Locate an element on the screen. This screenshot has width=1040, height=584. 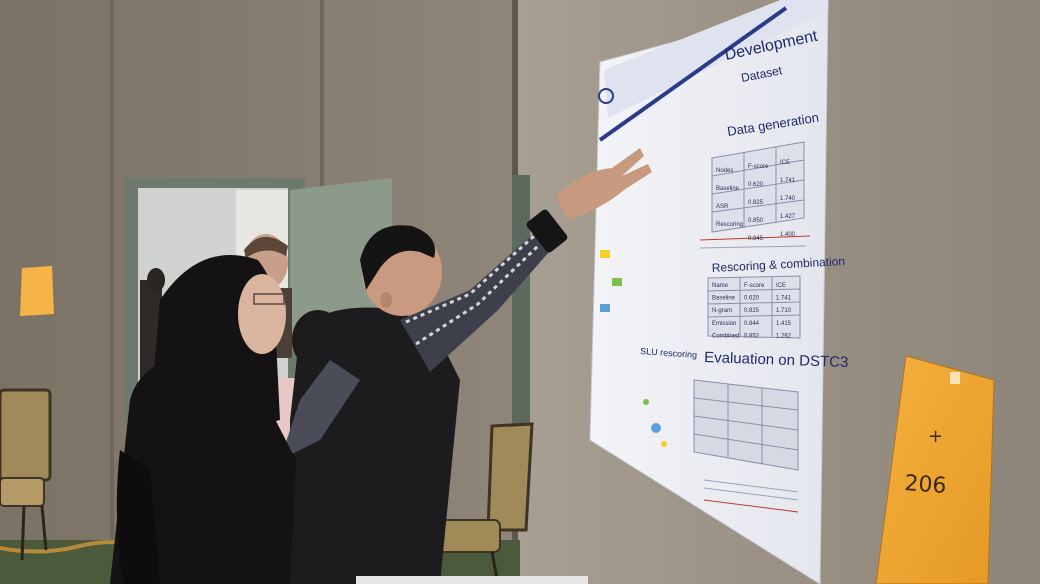
poster-header-rule is located at coordinates (693, 74).